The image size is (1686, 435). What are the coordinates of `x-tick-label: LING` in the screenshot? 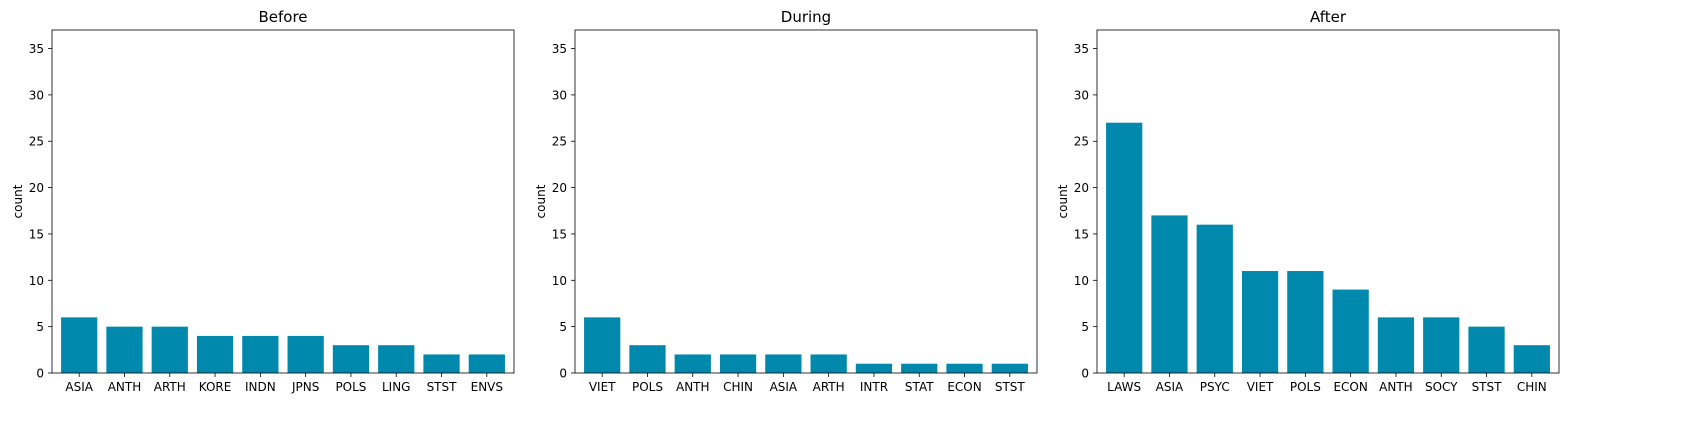 It's located at (396, 387).